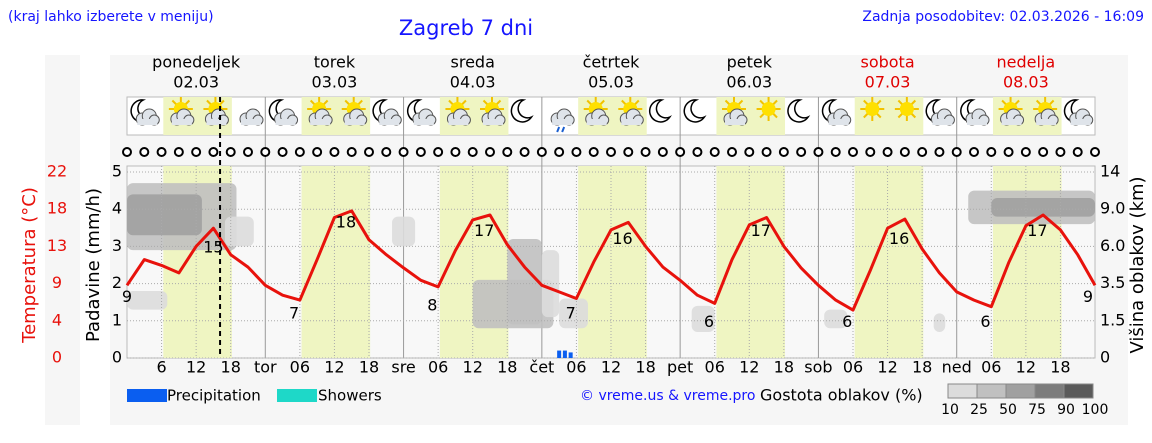 Image resolution: width=1152 pixels, height=443 pixels. What do you see at coordinates (117, 319) in the screenshot?
I see `y-tick-label: 1` at bounding box center [117, 319].